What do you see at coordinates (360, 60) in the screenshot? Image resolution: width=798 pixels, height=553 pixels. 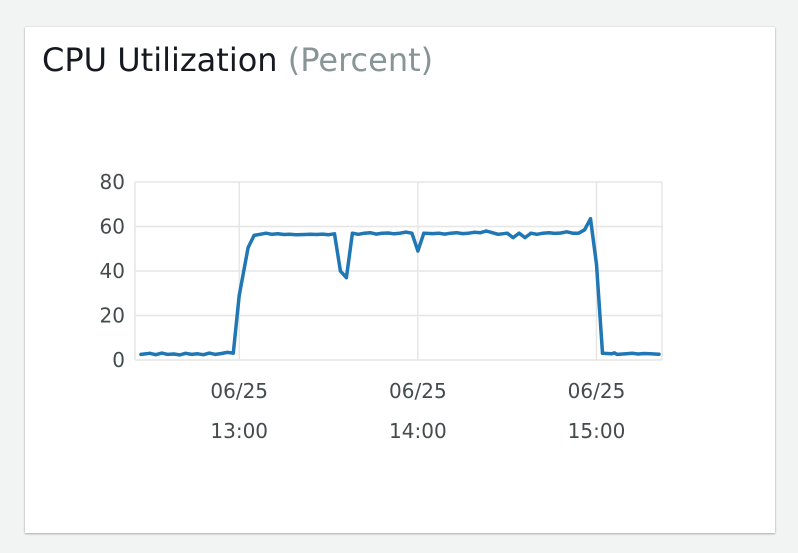 I see `widget-title-unit: (Percent)` at bounding box center [360, 60].